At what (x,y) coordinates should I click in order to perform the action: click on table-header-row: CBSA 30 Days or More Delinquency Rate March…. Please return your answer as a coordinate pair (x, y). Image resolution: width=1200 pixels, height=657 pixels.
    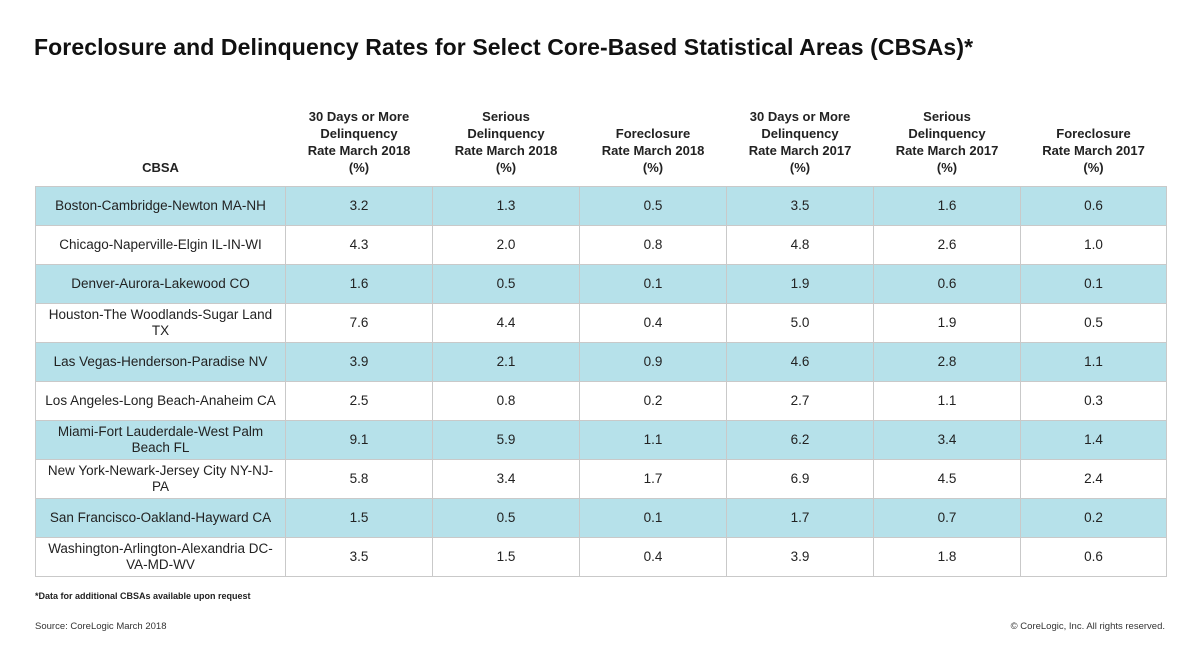
    Looking at the image, I should click on (601, 138).